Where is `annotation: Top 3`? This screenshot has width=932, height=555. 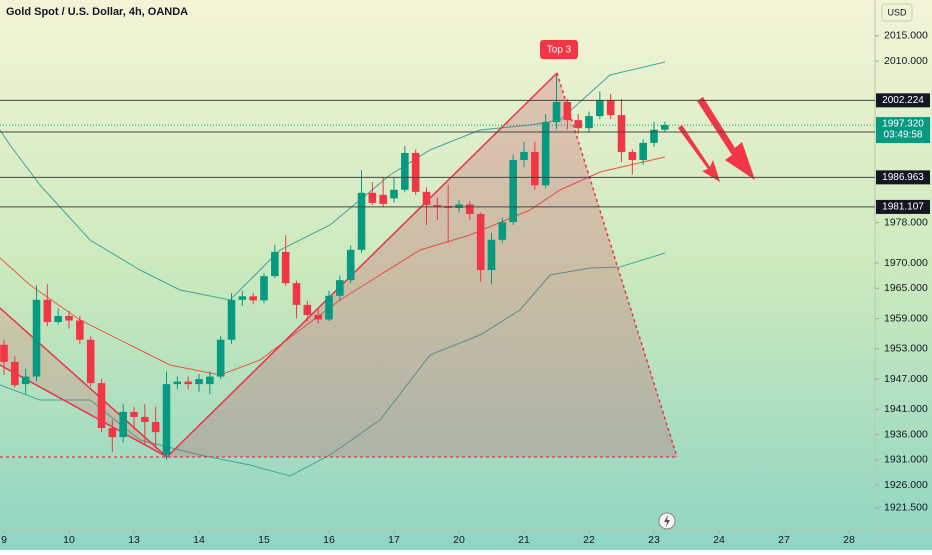 annotation: Top 3 is located at coordinates (559, 50).